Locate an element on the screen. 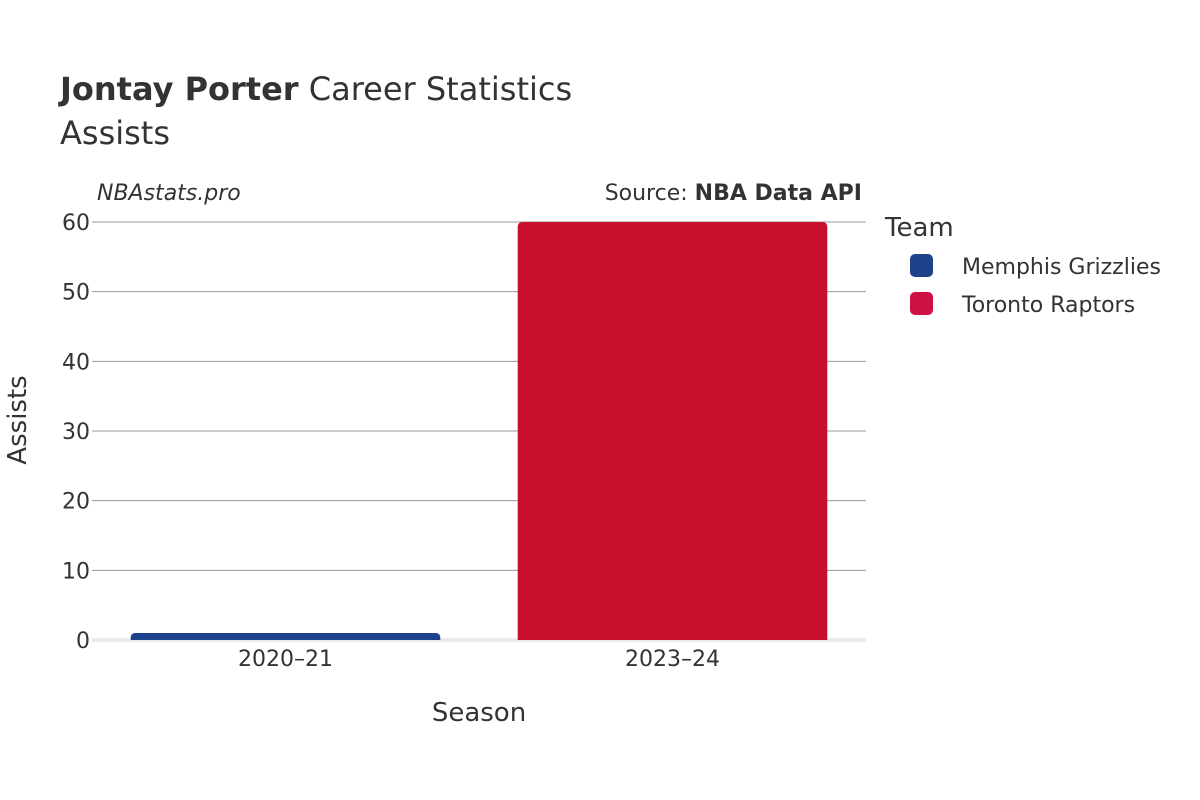 Image resolution: width=1200 pixels, height=800 pixels. y-tick-label: 10 is located at coordinates (76, 571).